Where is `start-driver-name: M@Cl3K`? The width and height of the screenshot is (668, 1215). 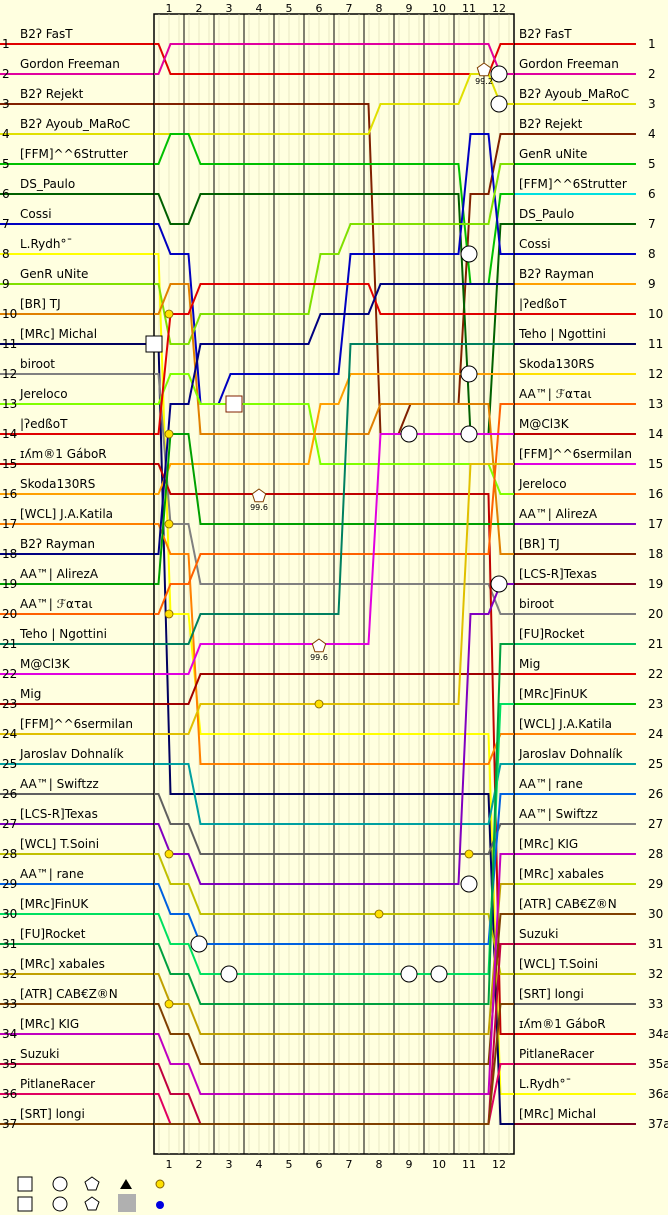
start-driver-name: M@Cl3K is located at coordinates (45, 664).